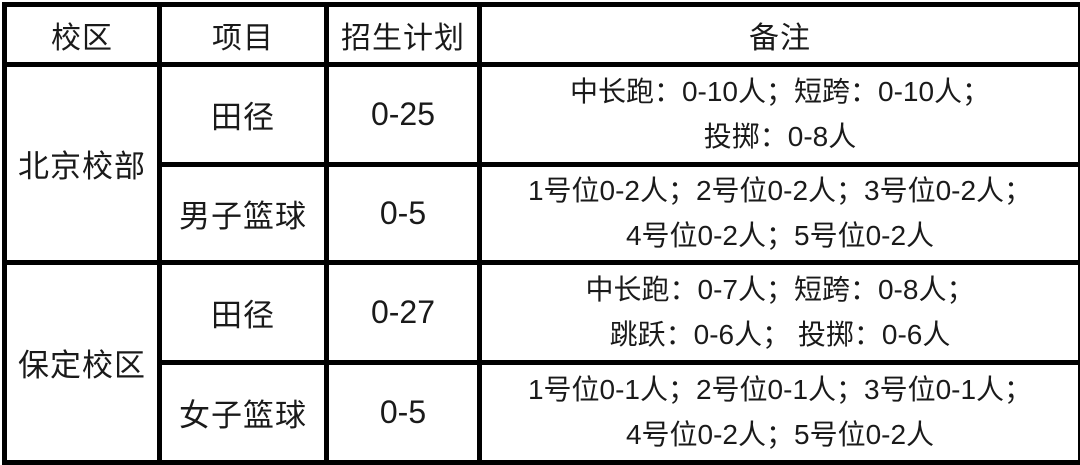 The width and height of the screenshot is (1080, 465). What do you see at coordinates (243, 214) in the screenshot?
I see `project-cell: 男子篮球` at bounding box center [243, 214].